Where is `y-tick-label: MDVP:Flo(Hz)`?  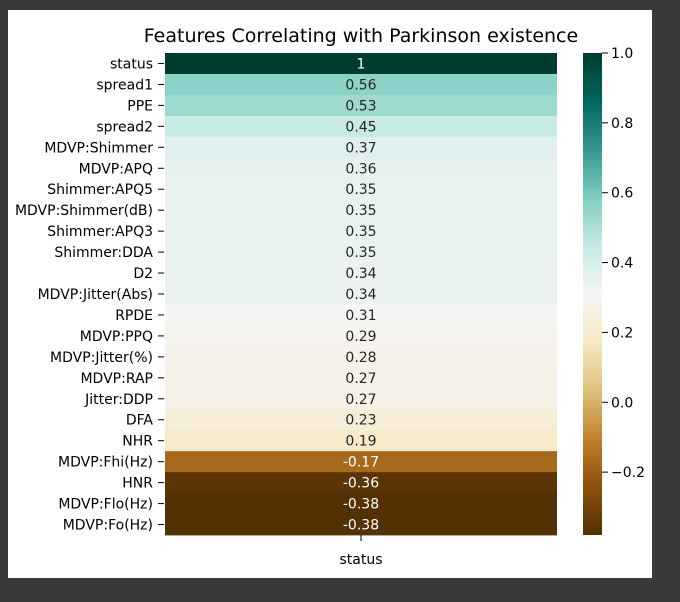 y-tick-label: MDVP:Flo(Hz) is located at coordinates (105, 505).